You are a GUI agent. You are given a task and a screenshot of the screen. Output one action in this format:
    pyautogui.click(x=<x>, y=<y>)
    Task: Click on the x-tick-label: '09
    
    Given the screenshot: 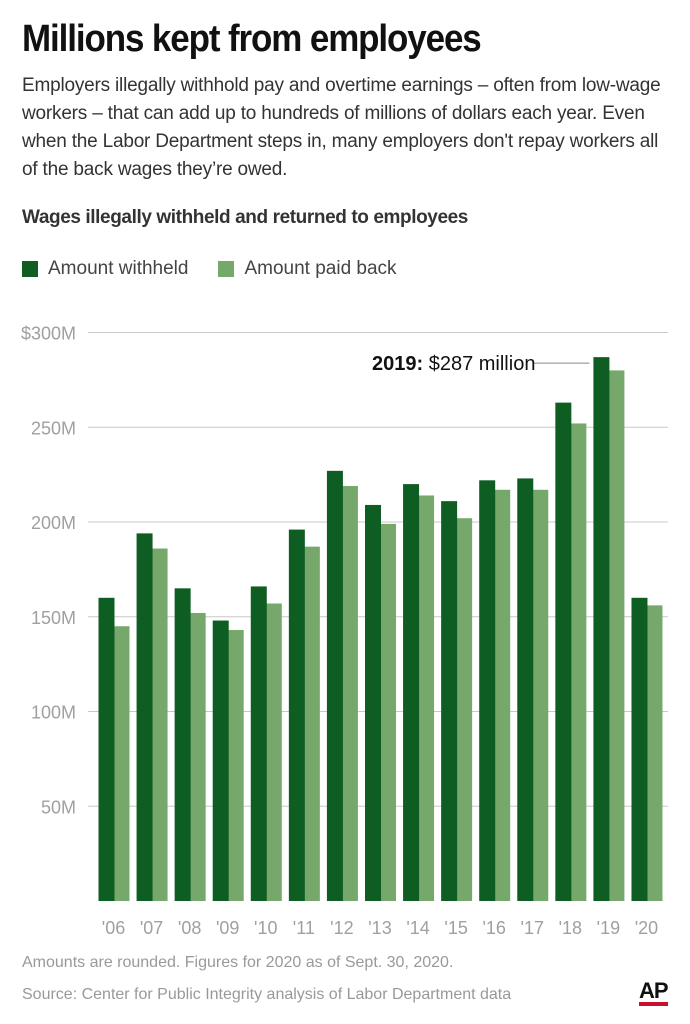 What is the action you would take?
    pyautogui.click(x=227, y=928)
    